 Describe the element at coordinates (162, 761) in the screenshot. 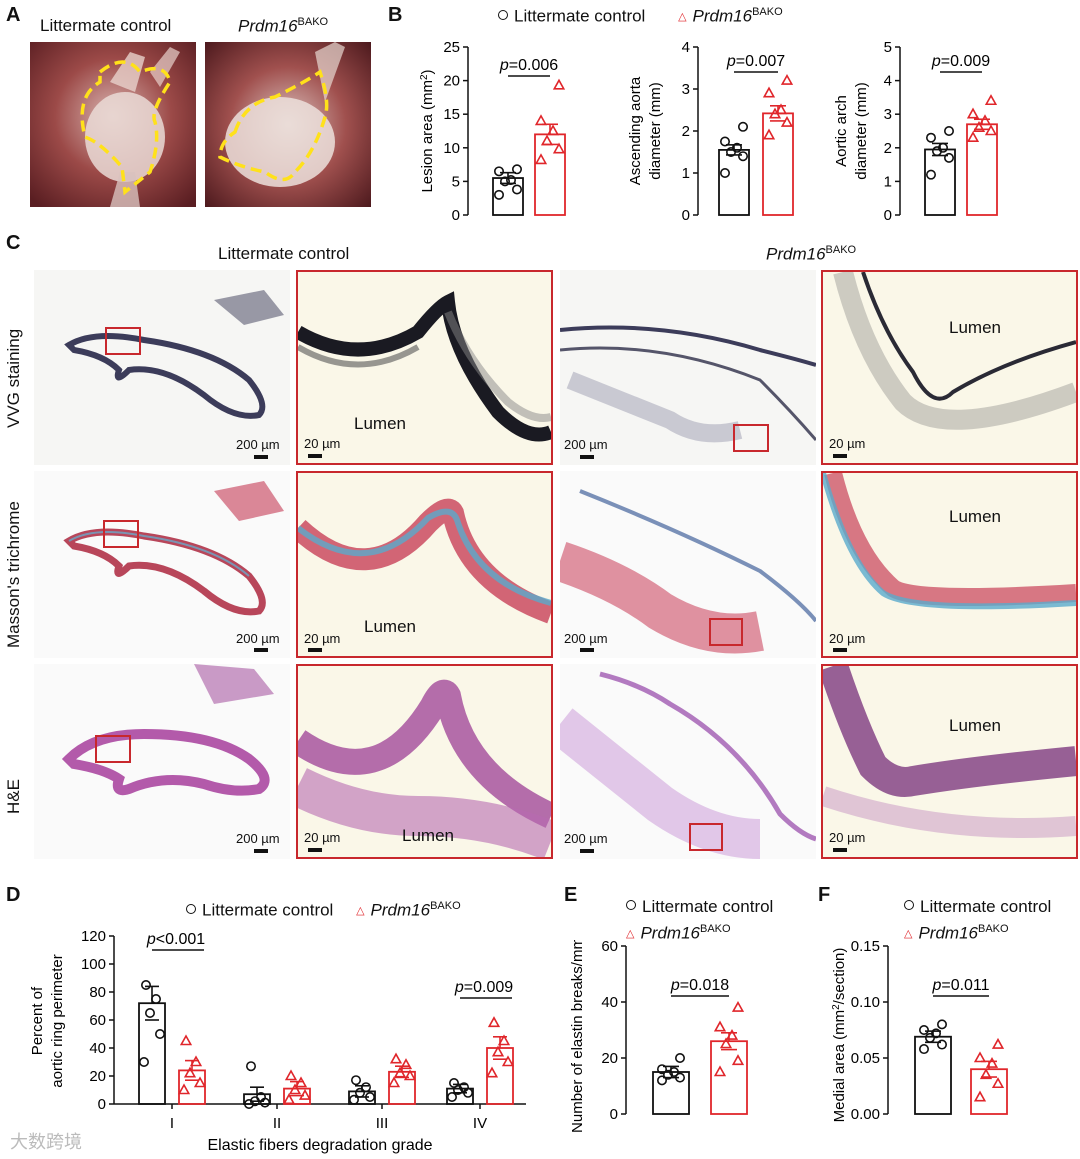

I see `he-control-overview: 200 µm` at that location.